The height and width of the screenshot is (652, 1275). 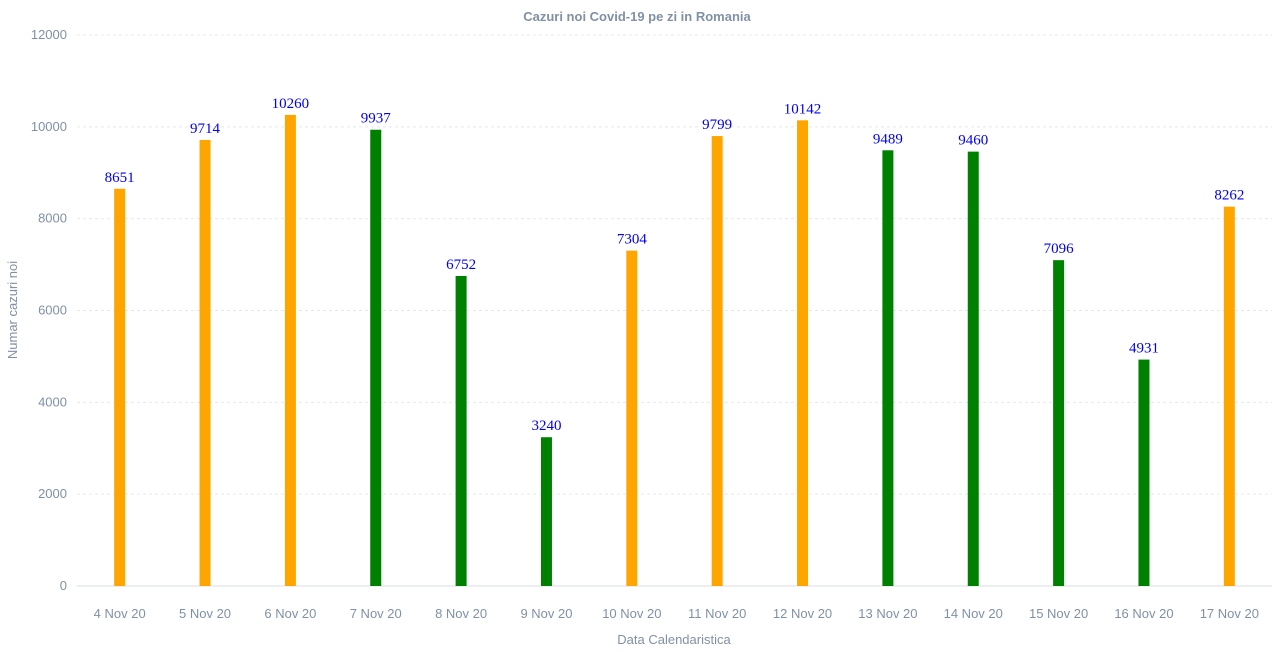 I want to click on y-tick-label: 10000, so click(x=49, y=126).